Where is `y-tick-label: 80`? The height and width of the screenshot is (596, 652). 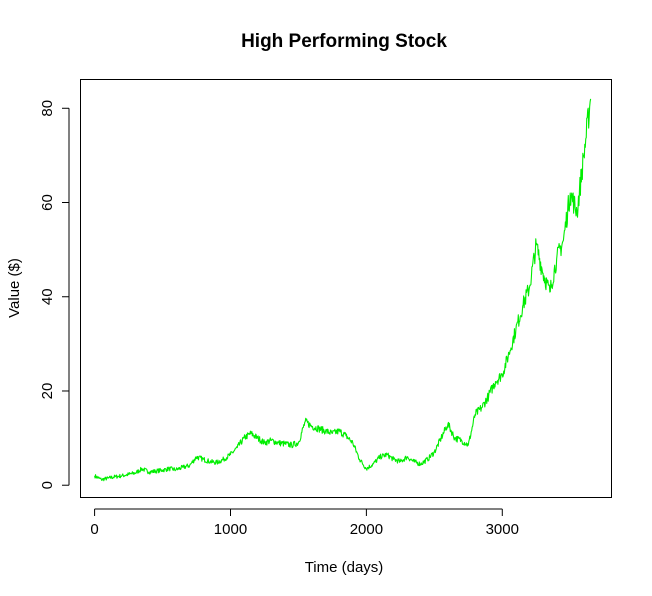
y-tick-label: 80 is located at coordinates (47, 108).